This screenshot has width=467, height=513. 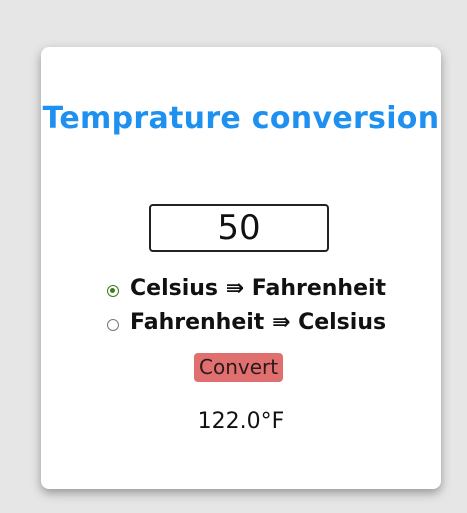 What do you see at coordinates (258, 322) in the screenshot?
I see `radio-label-f-to-c: Fahrenheit ⇛ Celsius` at bounding box center [258, 322].